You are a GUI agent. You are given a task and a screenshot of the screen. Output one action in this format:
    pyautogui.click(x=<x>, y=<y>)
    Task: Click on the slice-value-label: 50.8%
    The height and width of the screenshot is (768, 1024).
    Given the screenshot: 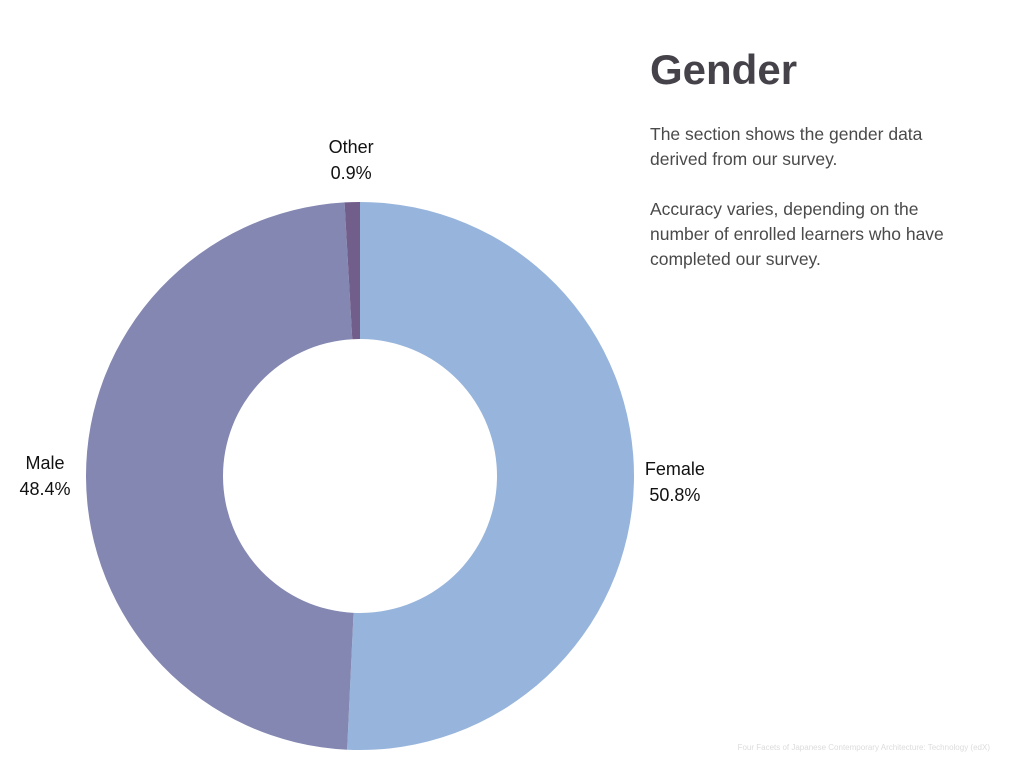 What is the action you would take?
    pyautogui.click(x=674, y=495)
    